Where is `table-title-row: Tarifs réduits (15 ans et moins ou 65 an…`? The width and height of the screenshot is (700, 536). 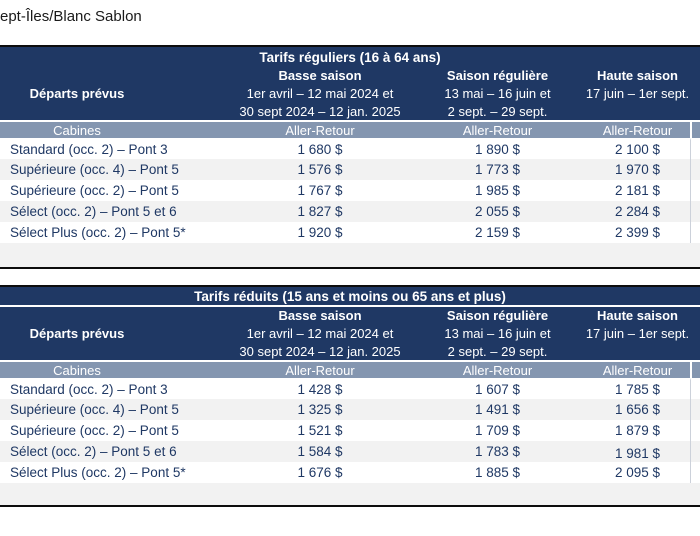 table-title-row: Tarifs réduits (15 ans et moins ou 65 an… is located at coordinates (350, 297).